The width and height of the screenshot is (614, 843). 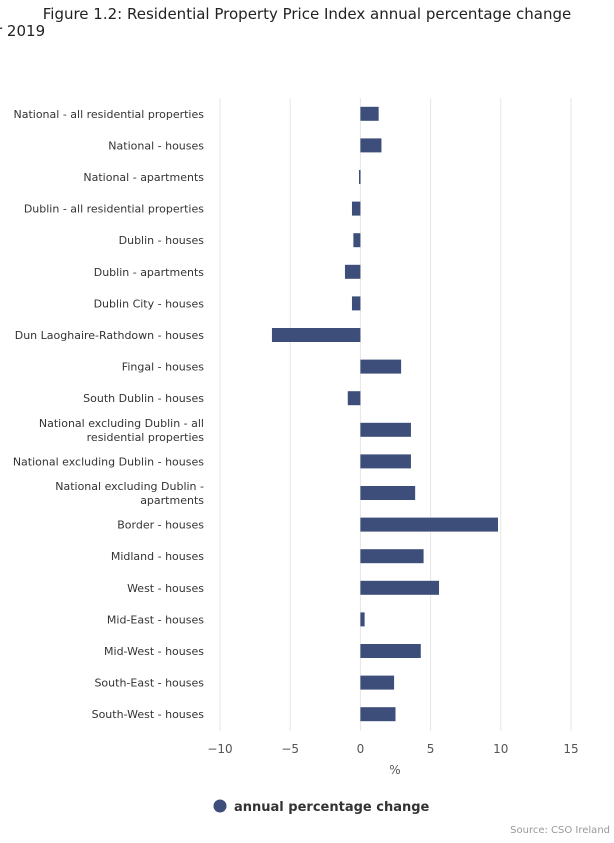 What do you see at coordinates (163, 367) in the screenshot?
I see `category-label: Fingal - houses` at bounding box center [163, 367].